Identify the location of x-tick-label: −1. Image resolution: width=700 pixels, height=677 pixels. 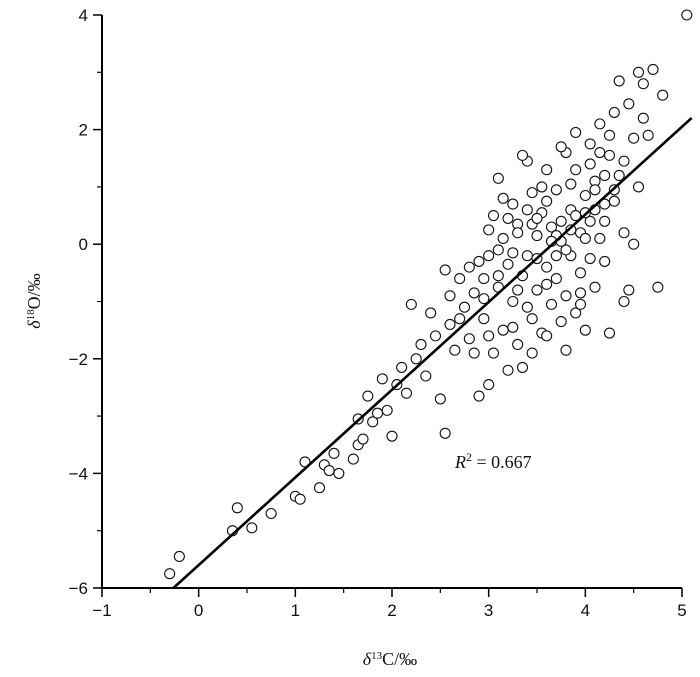
(101, 610).